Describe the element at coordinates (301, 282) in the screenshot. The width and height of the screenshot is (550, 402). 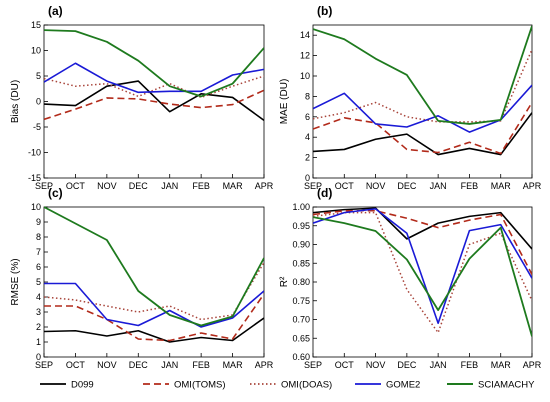
I see `y-tick-label: 0.80` at that location.